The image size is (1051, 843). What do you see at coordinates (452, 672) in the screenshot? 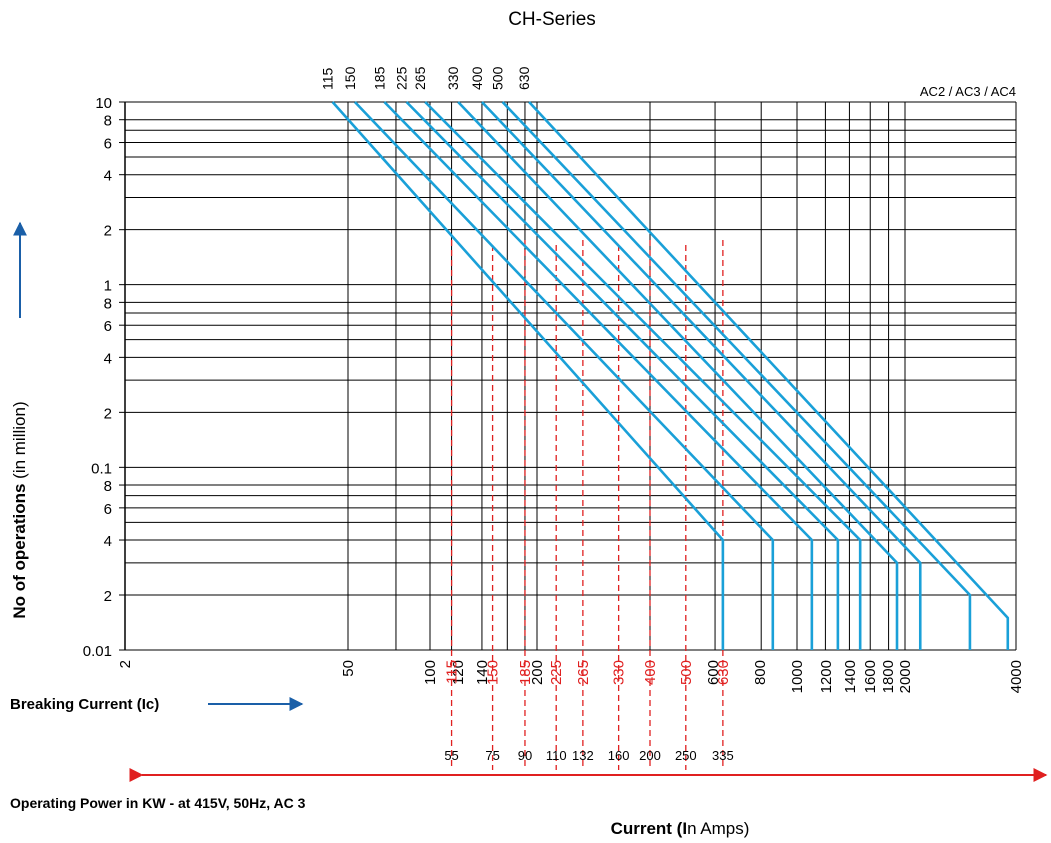
I see `x-tick-label: 115` at bounding box center [452, 672].